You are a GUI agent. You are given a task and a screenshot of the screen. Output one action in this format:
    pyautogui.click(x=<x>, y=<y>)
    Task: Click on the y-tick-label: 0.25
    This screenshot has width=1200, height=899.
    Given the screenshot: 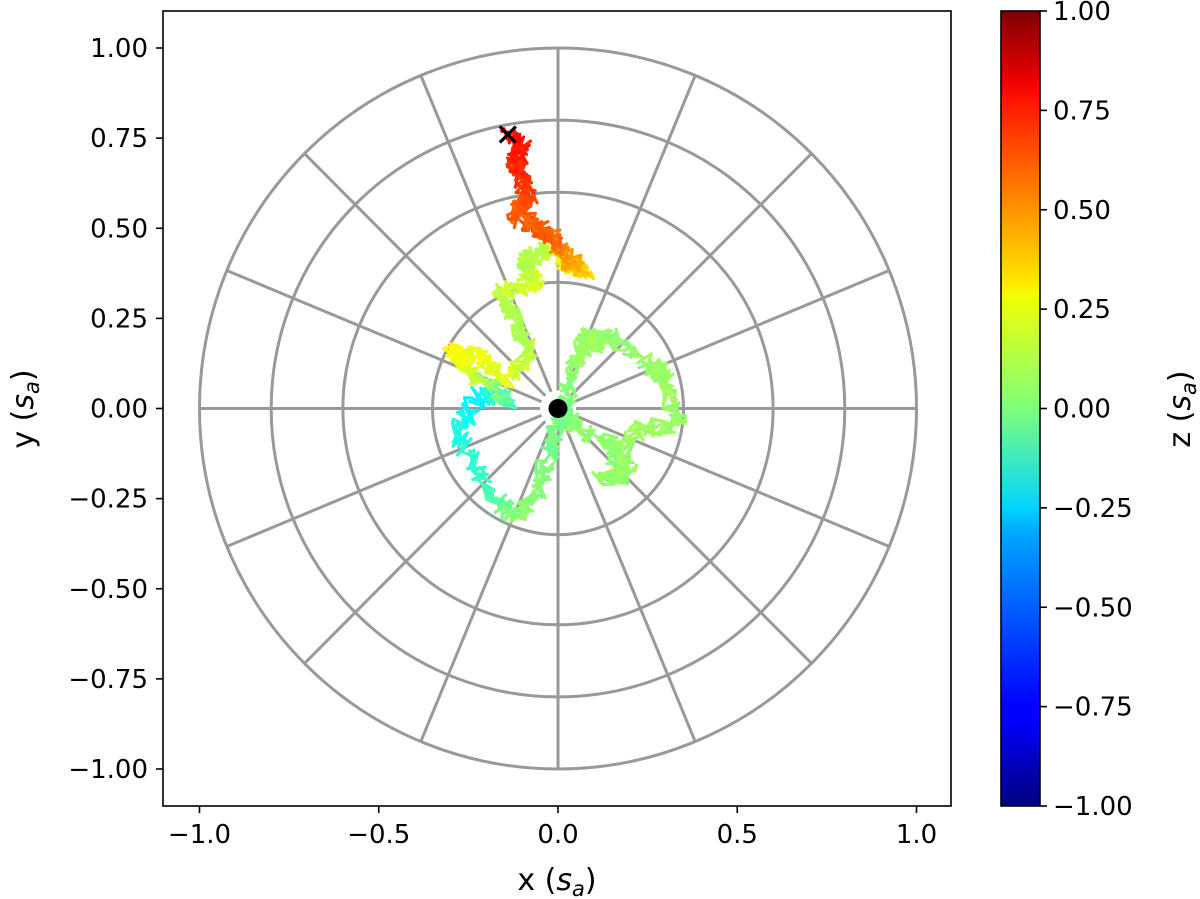 What is the action you would take?
    pyautogui.click(x=119, y=319)
    